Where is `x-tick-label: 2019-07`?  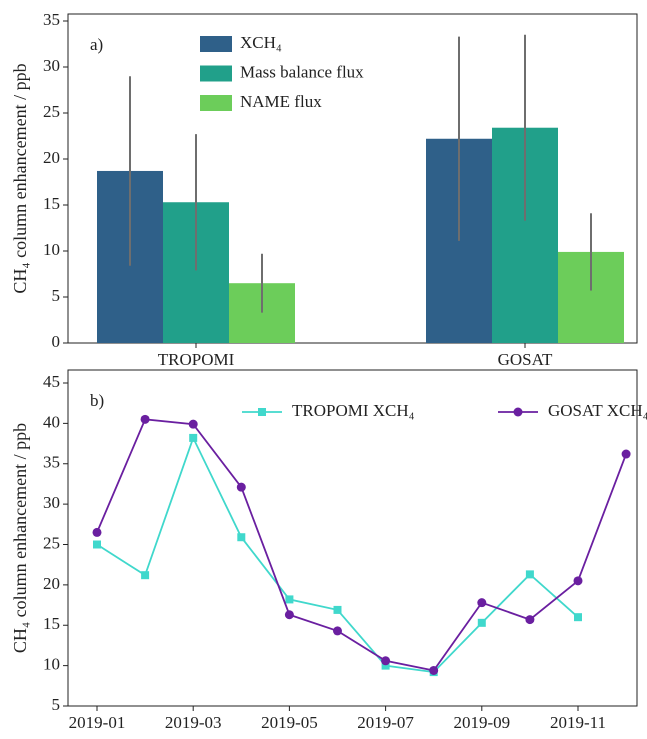 x-tick-label: 2019-07 is located at coordinates (385, 722).